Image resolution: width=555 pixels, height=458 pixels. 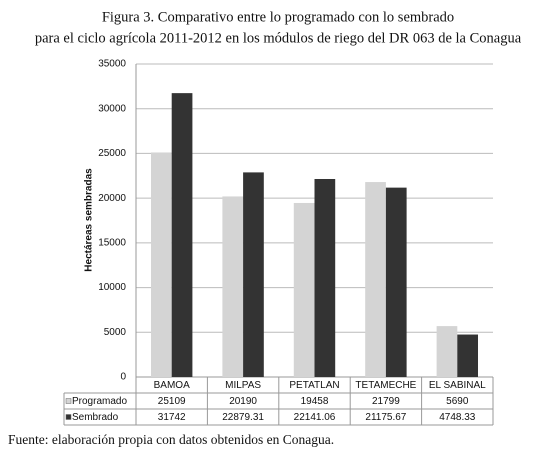 I want to click on y-axis-label: Hectáreas sembradas, so click(x=89, y=220).